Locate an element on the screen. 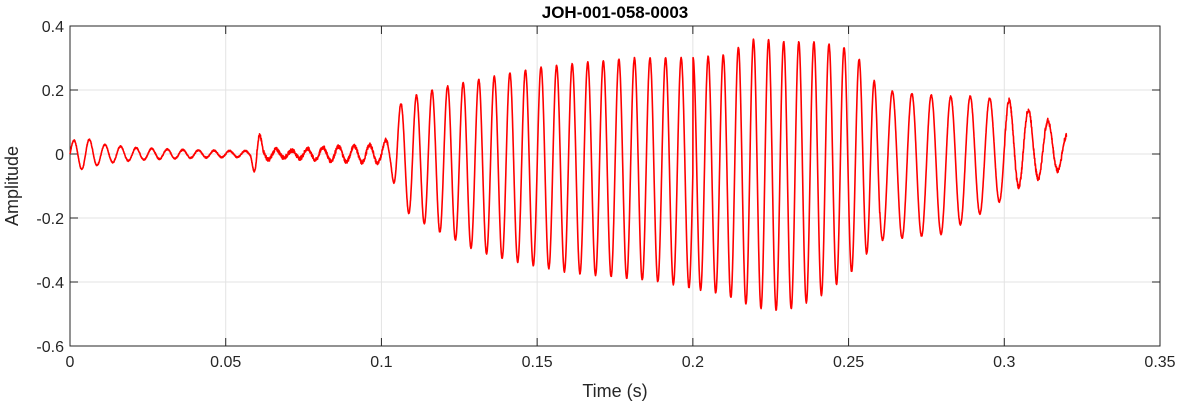  x-tick-label: 0.15 is located at coordinates (537, 362).